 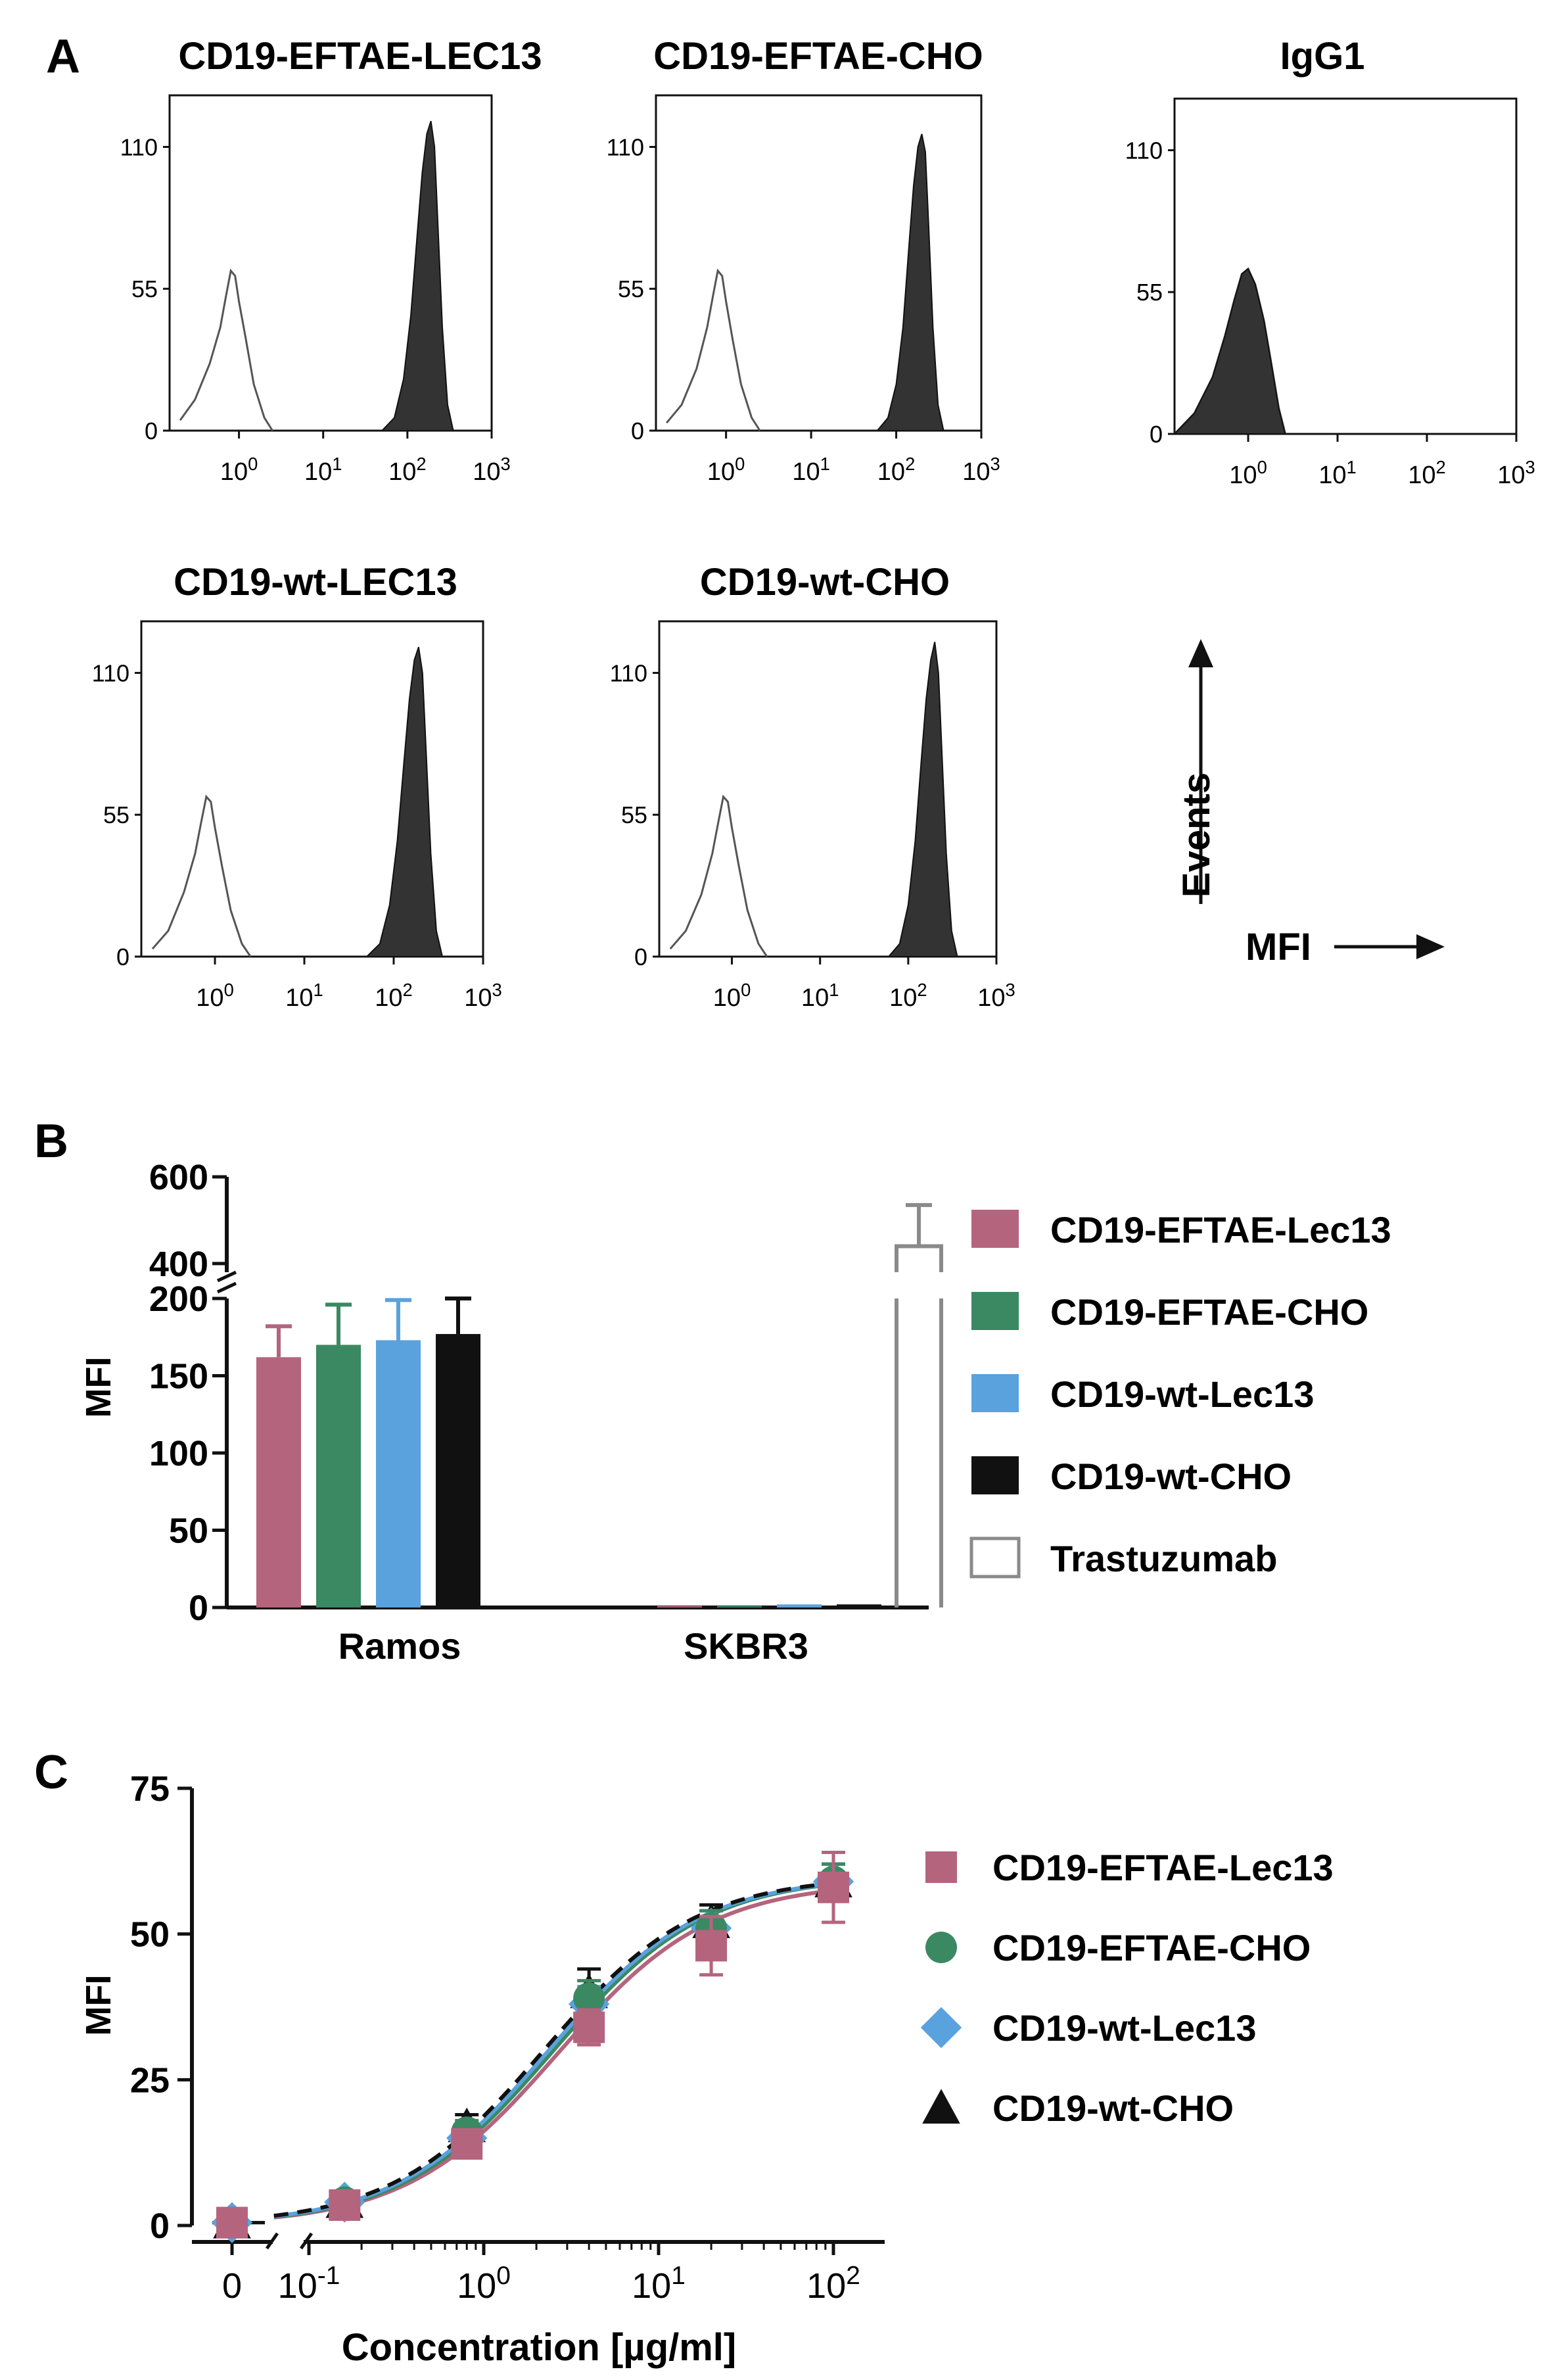 I want to click on panel-c-letter: C, so click(x=51, y=1772).